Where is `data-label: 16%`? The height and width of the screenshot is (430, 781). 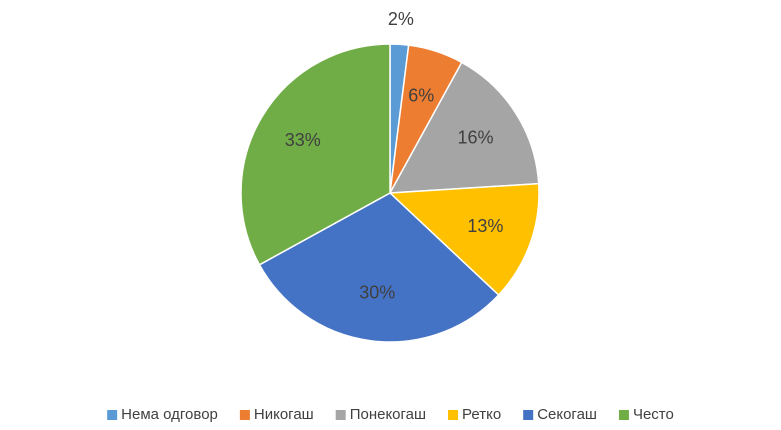 data-label: 16% is located at coordinates (476, 137).